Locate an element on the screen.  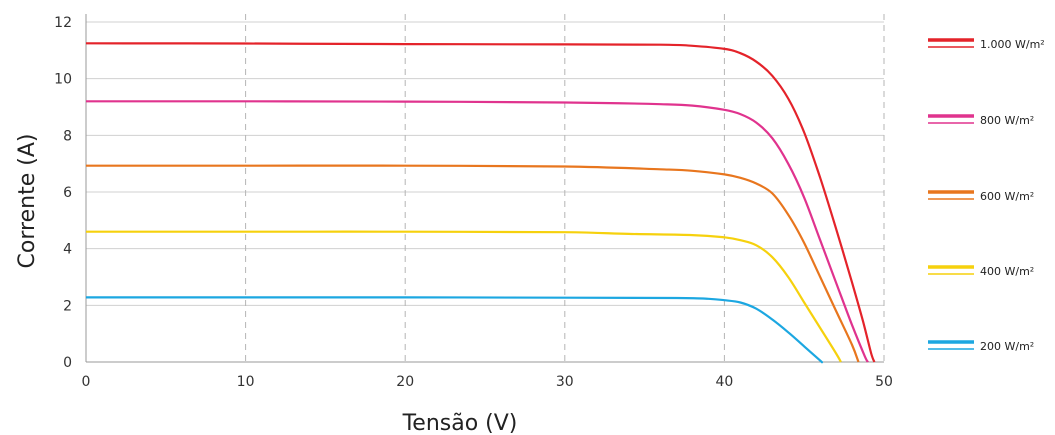
x-axis-title: Tensão (V) is located at coordinates (460, 423).